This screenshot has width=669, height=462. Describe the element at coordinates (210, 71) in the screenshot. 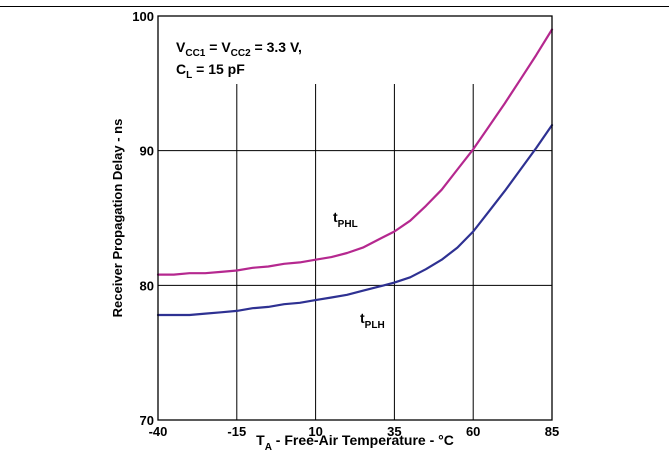

I see `annotation-line-2: CL = 15 pF` at that location.